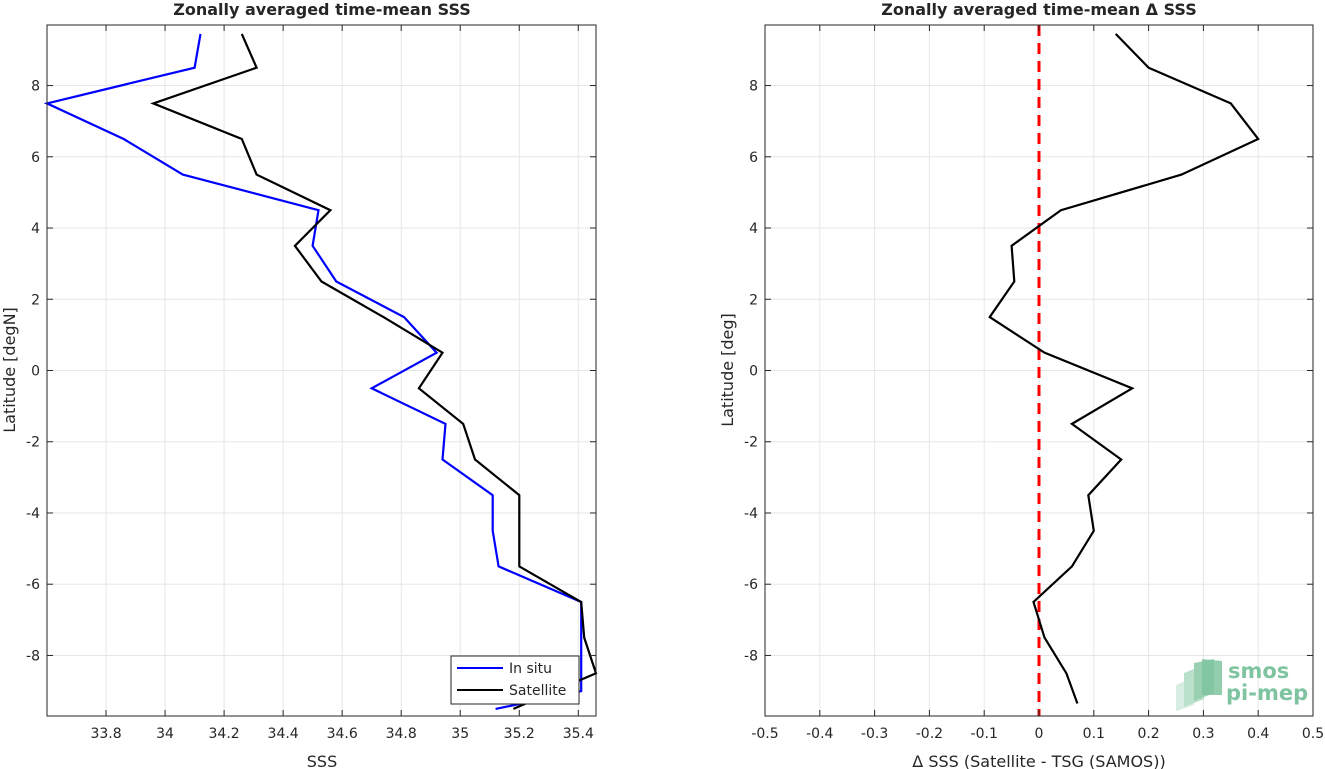 Image resolution: width=1325 pixels, height=769 pixels. I want to click on legend-label-satellite: Satellite, so click(537, 691).